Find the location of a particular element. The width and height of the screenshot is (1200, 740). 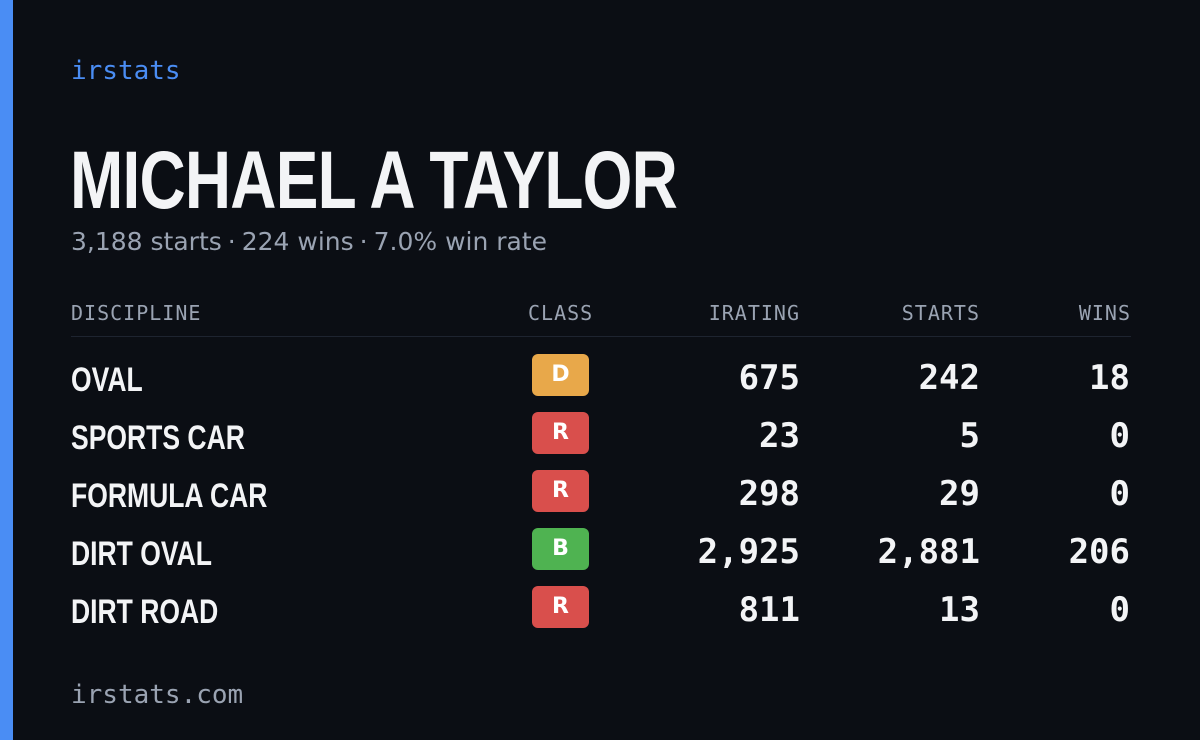

starts-value: 13 is located at coordinates (959, 610).